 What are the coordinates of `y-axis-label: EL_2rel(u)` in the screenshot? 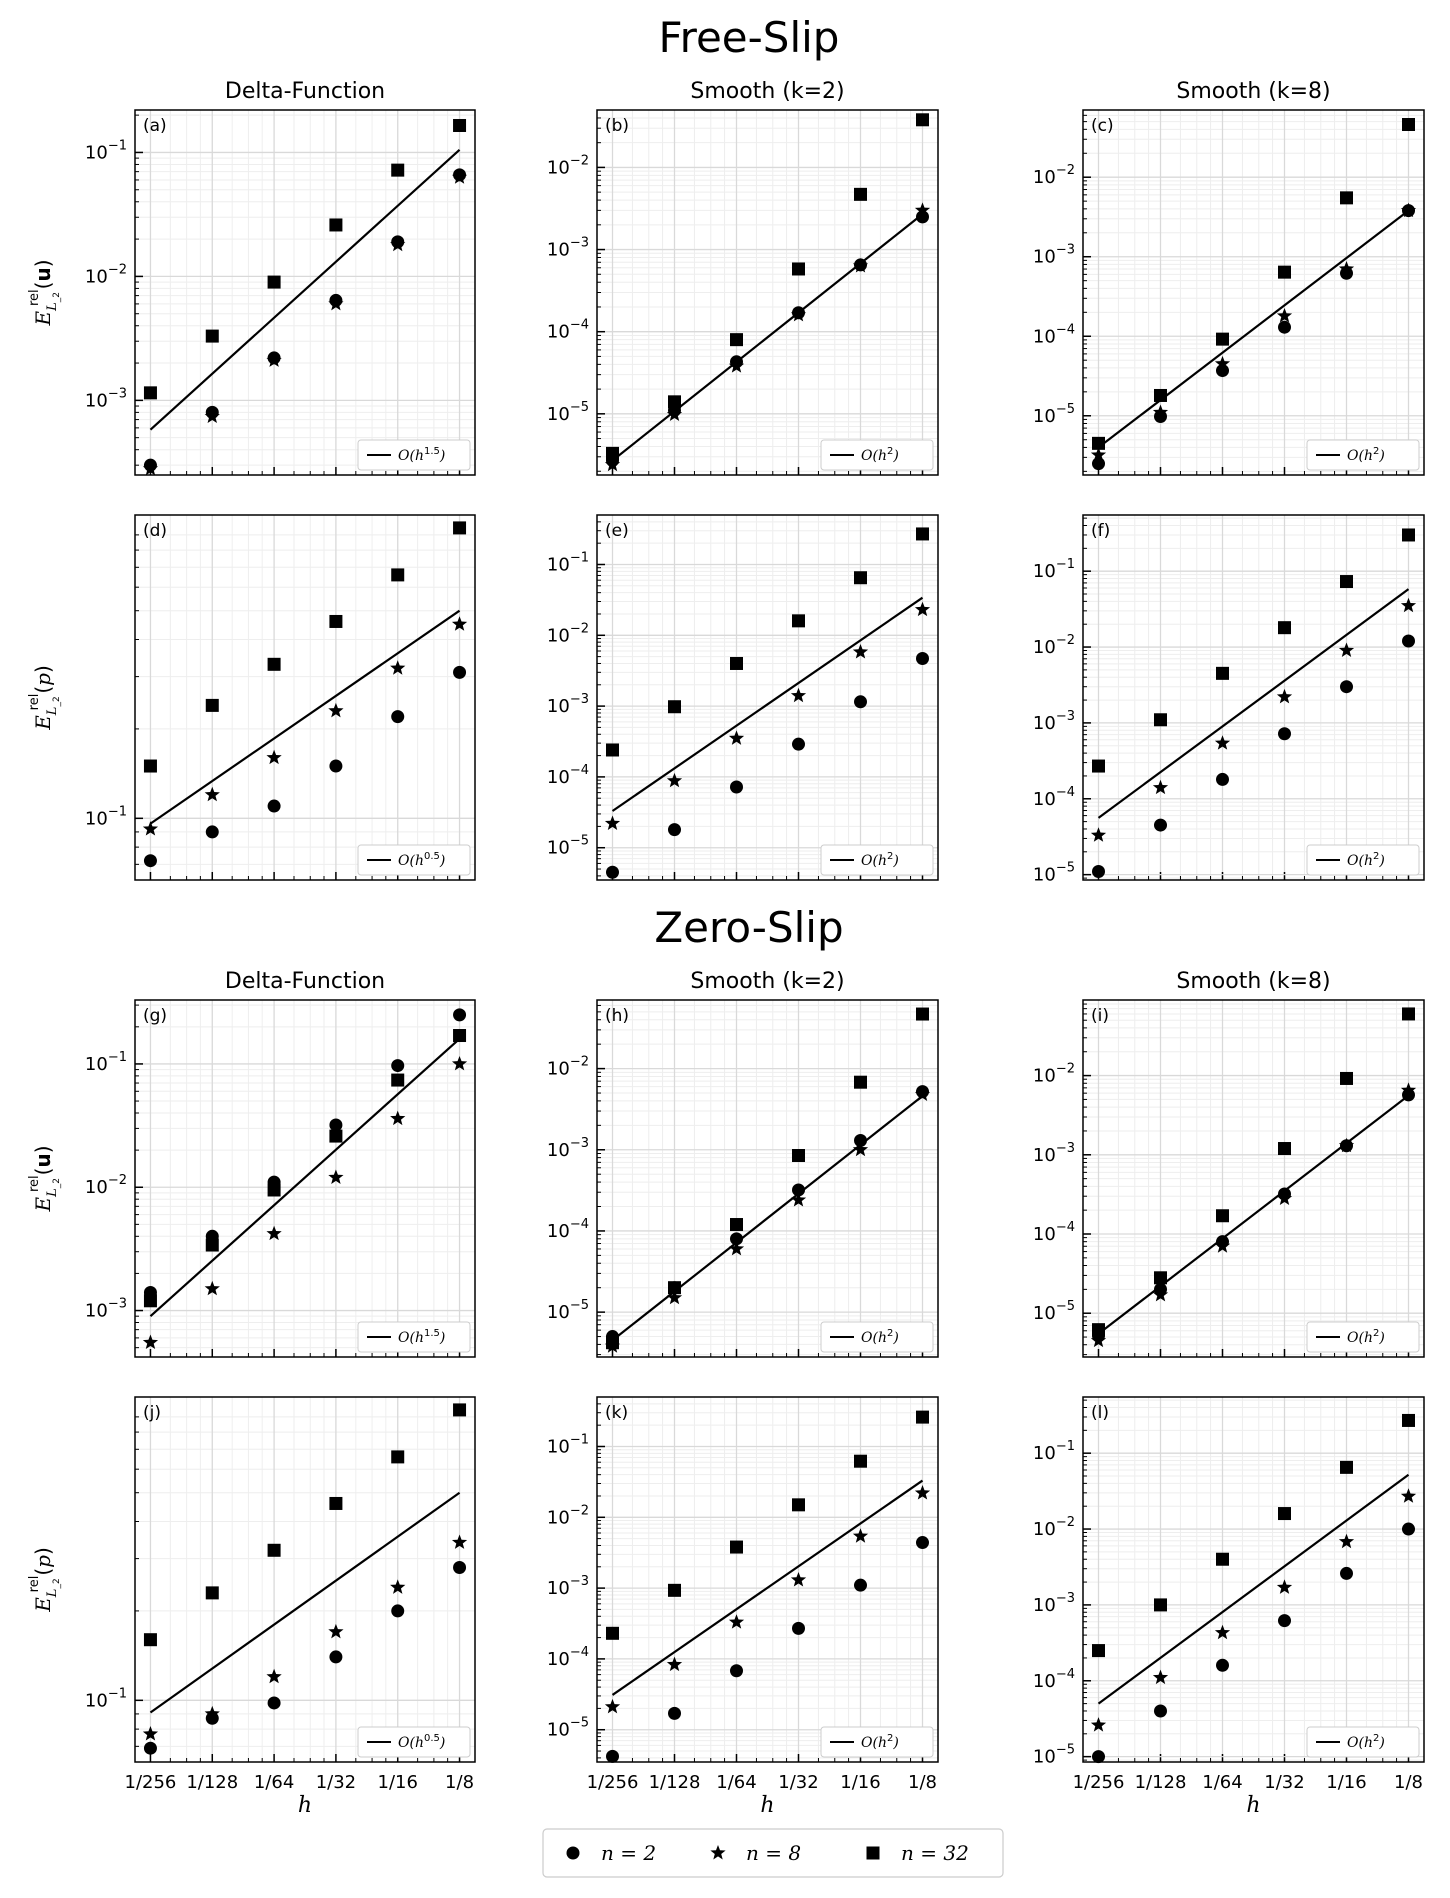 It's located at (44, 292).